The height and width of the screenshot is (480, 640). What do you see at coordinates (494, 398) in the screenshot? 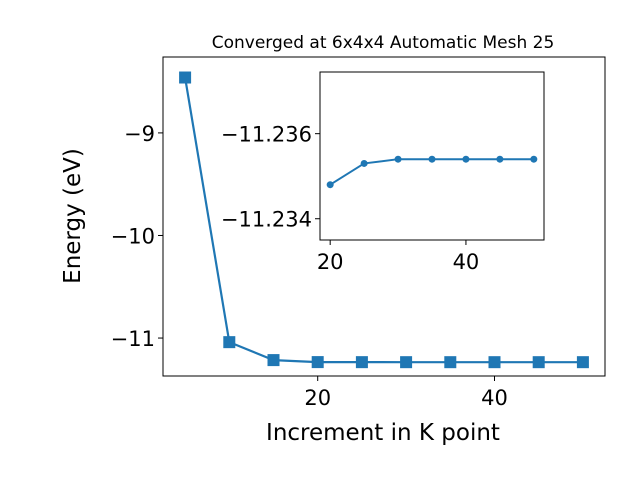
I see `main-x-tick-label: 40` at bounding box center [494, 398].